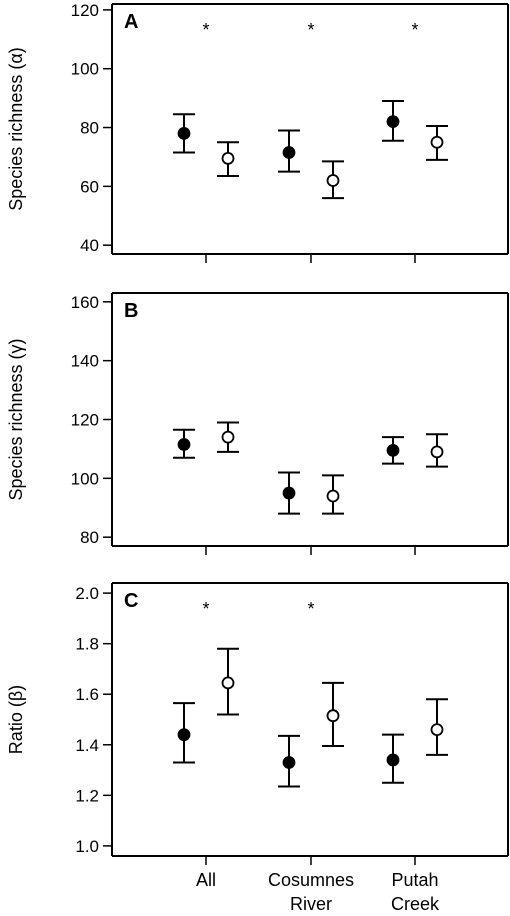  I want to click on y-axis-title: Species richness (γ), so click(16, 419).